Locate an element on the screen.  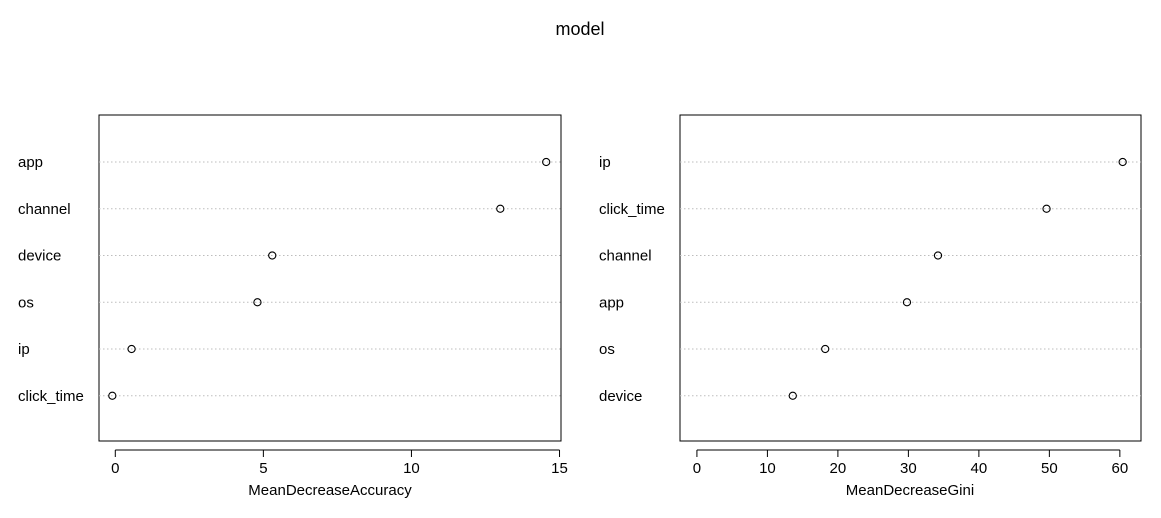
tick-label: 40 is located at coordinates (979, 468).